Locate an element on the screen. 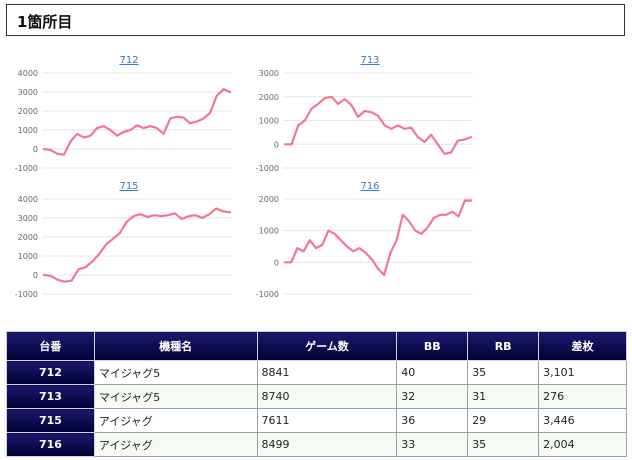  table-row: 712 マイジャグ5 8841 40 35 3,101 is located at coordinates (316, 372).